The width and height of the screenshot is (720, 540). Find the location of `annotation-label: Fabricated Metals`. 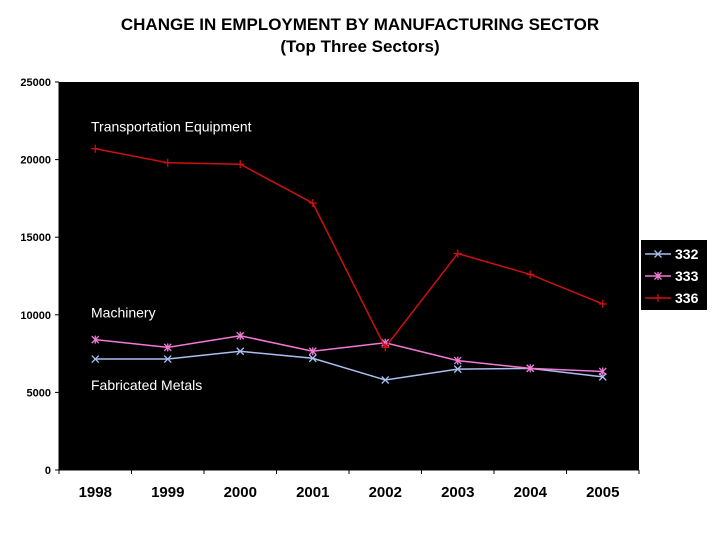

annotation-label: Fabricated Metals is located at coordinates (146, 385).